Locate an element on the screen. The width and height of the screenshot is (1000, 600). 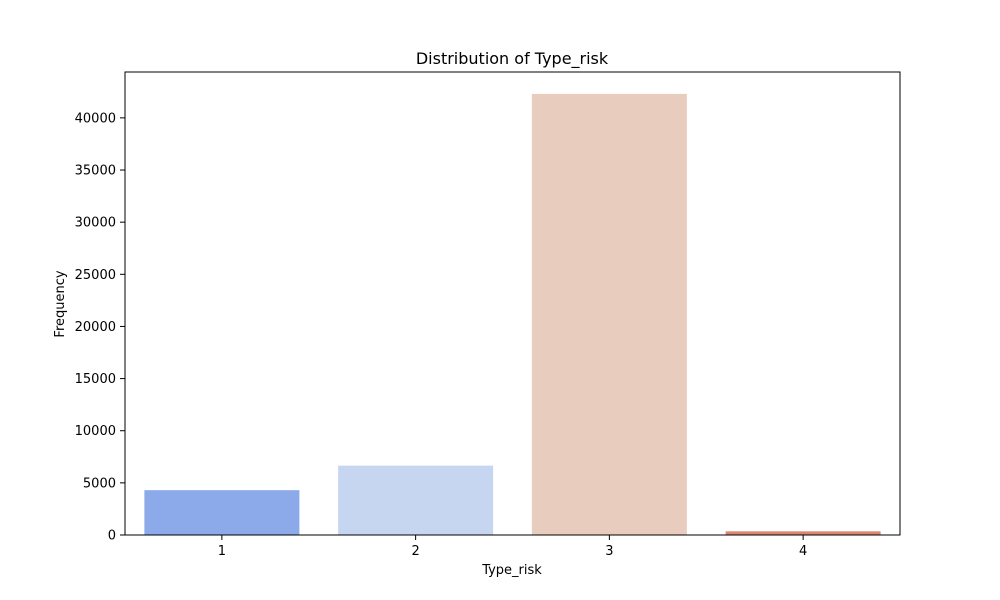
y-axis-label: Frequency is located at coordinates (60, 303).